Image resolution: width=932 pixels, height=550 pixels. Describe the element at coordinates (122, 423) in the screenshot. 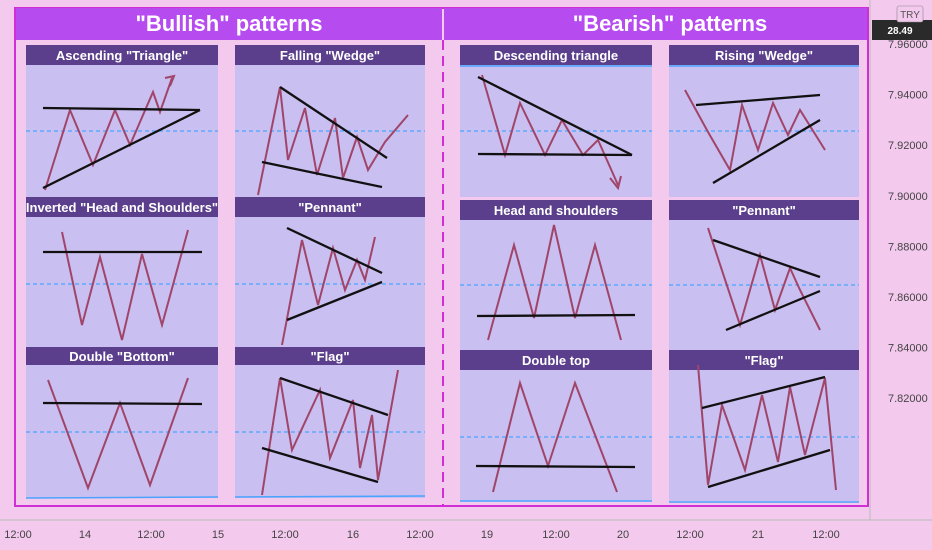

I see `cell-double-bottom: Double "Bottom"` at that location.